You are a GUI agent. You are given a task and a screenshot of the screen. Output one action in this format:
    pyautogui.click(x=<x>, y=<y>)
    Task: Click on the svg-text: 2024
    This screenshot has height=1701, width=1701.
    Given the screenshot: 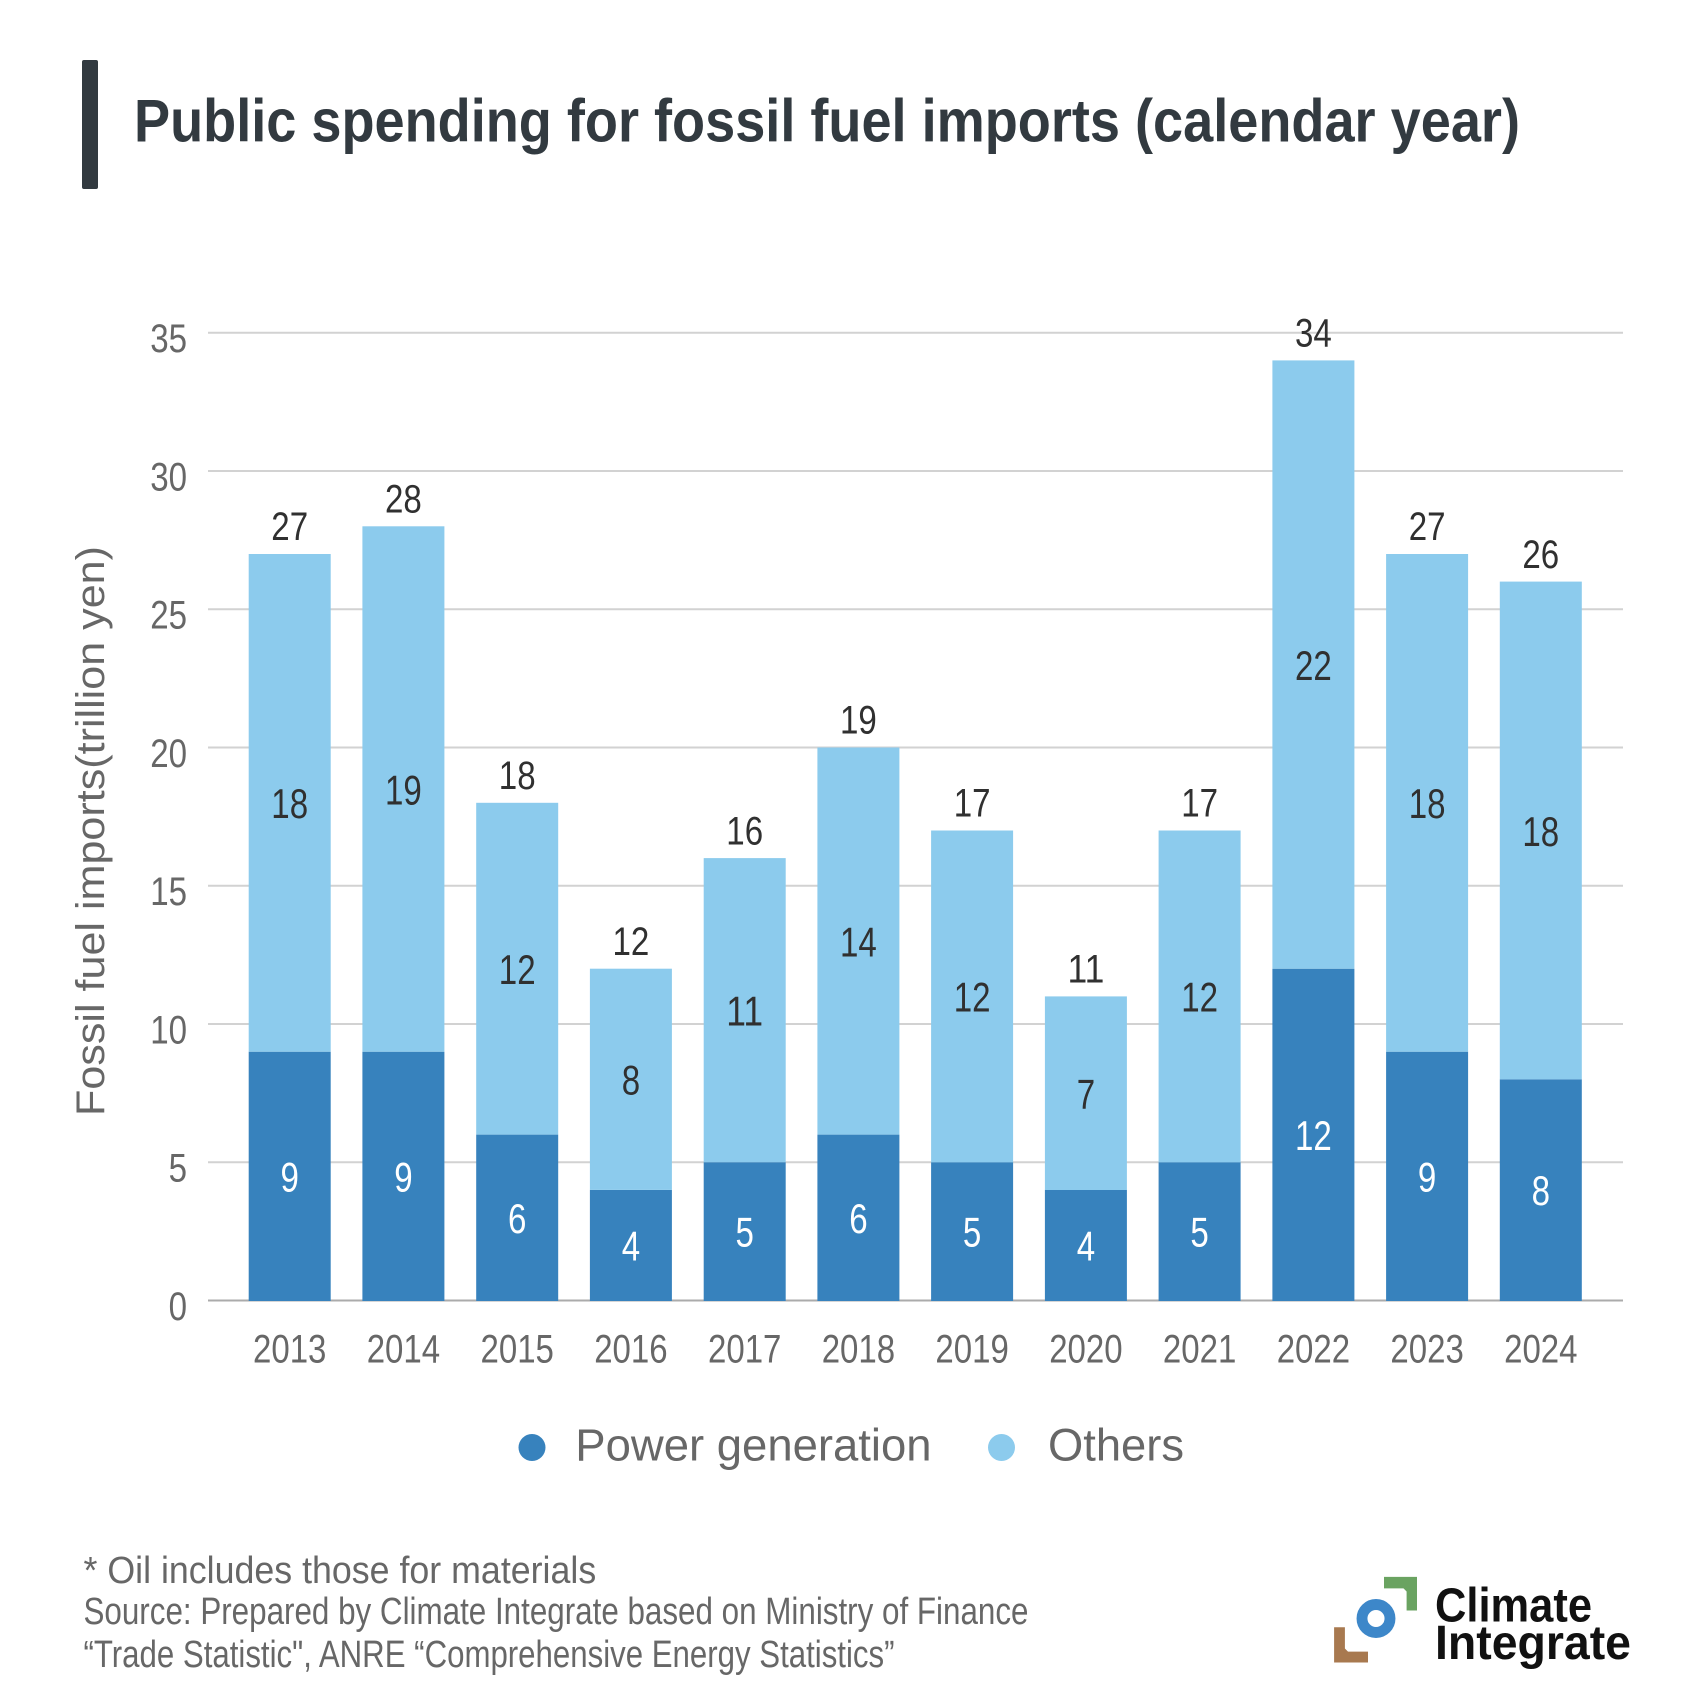 What is the action you would take?
    pyautogui.click(x=1540, y=1350)
    